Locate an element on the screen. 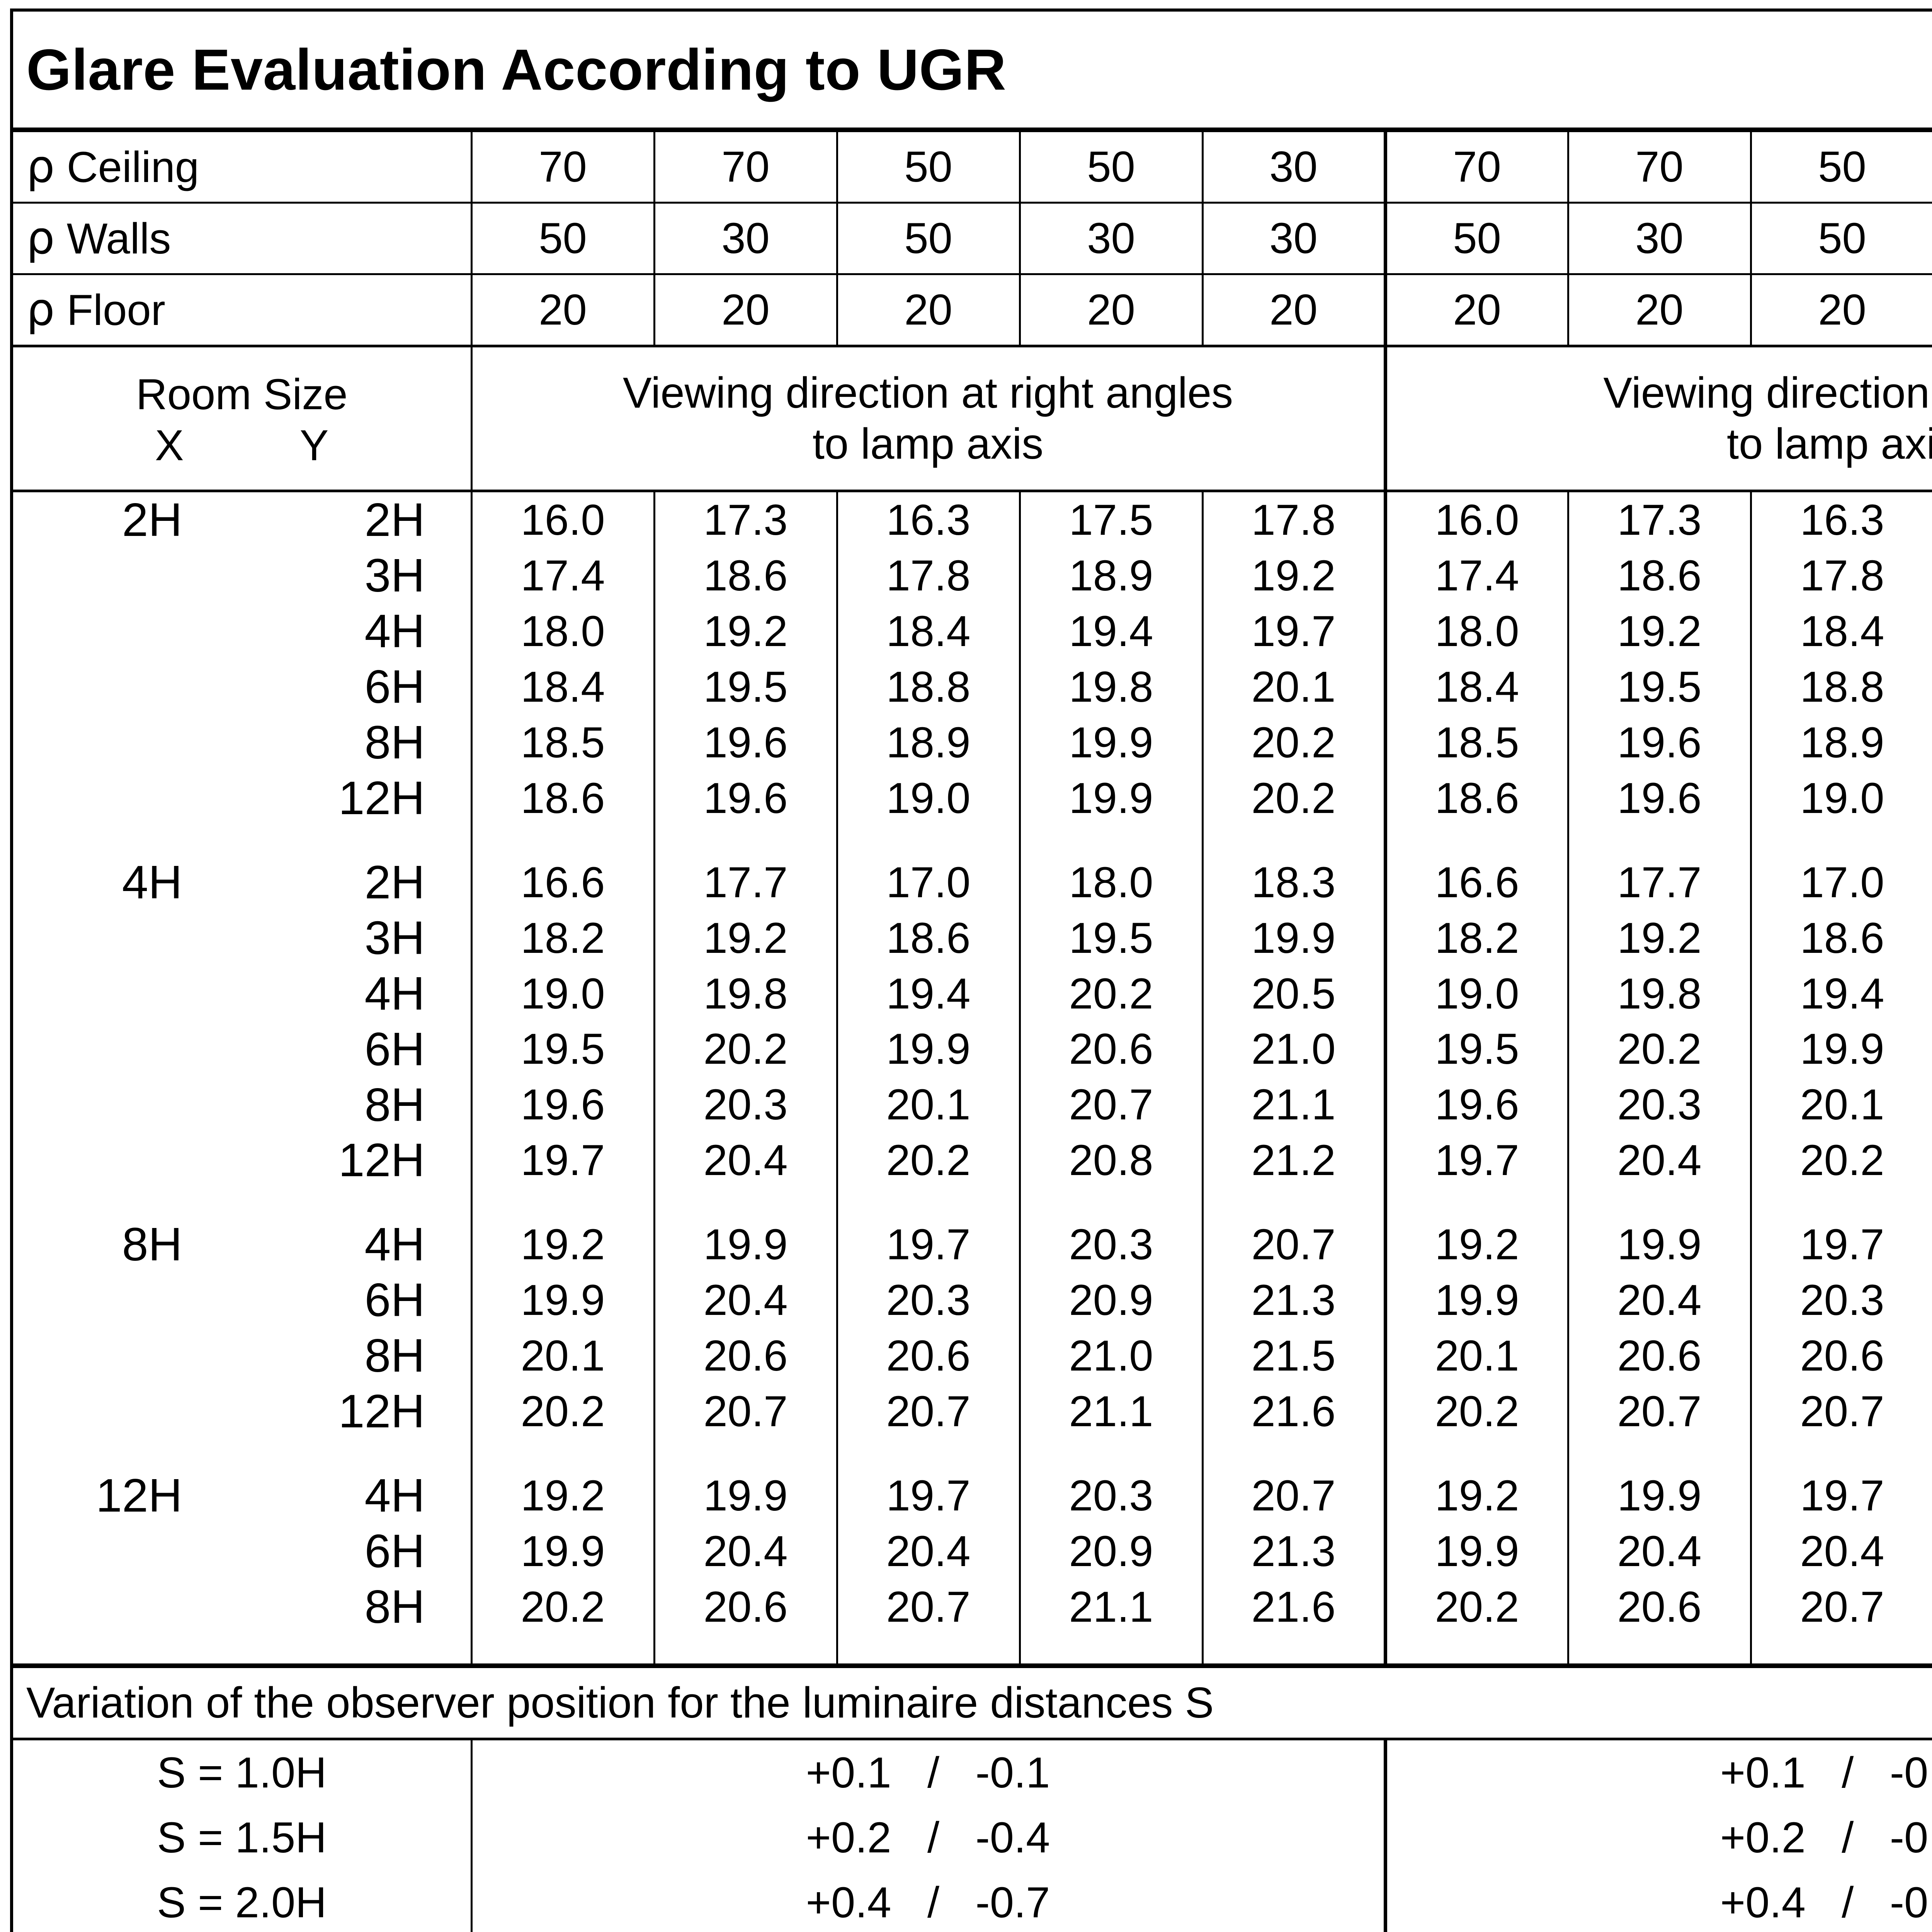 Image resolution: width=1932 pixels, height=1932 pixels. rho-walls-c4: 30 is located at coordinates (1111, 239).